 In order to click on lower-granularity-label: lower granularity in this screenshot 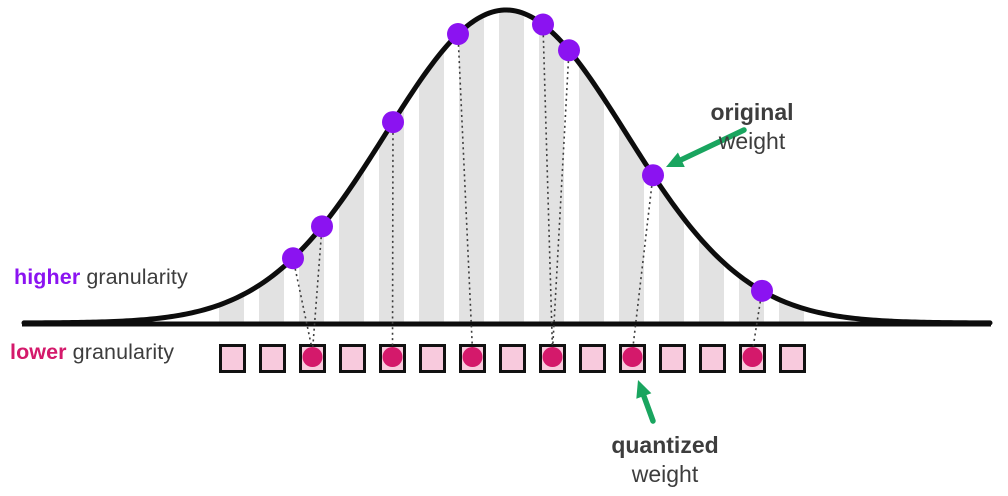, I will do `click(92, 352)`.